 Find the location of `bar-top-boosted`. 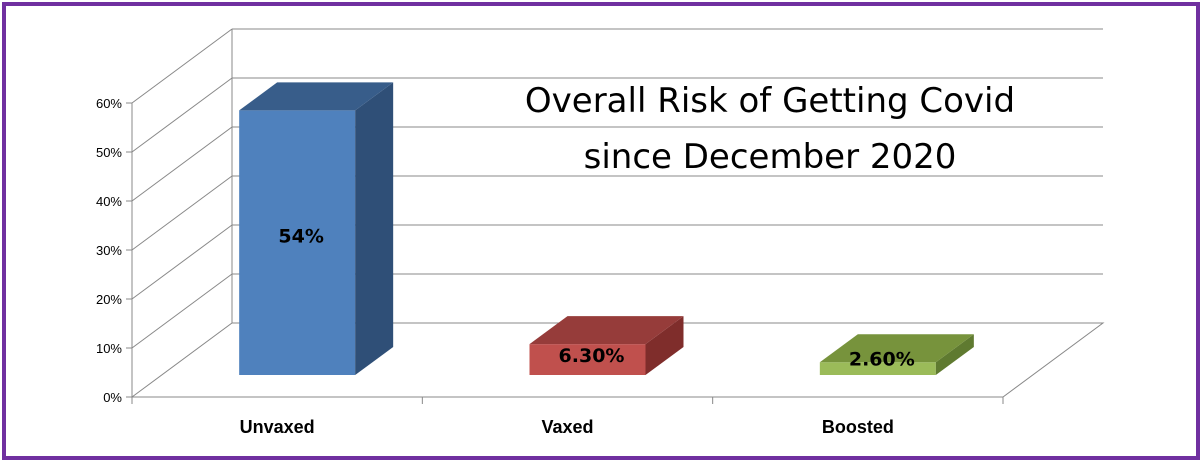

bar-top-boosted is located at coordinates (896, 348).